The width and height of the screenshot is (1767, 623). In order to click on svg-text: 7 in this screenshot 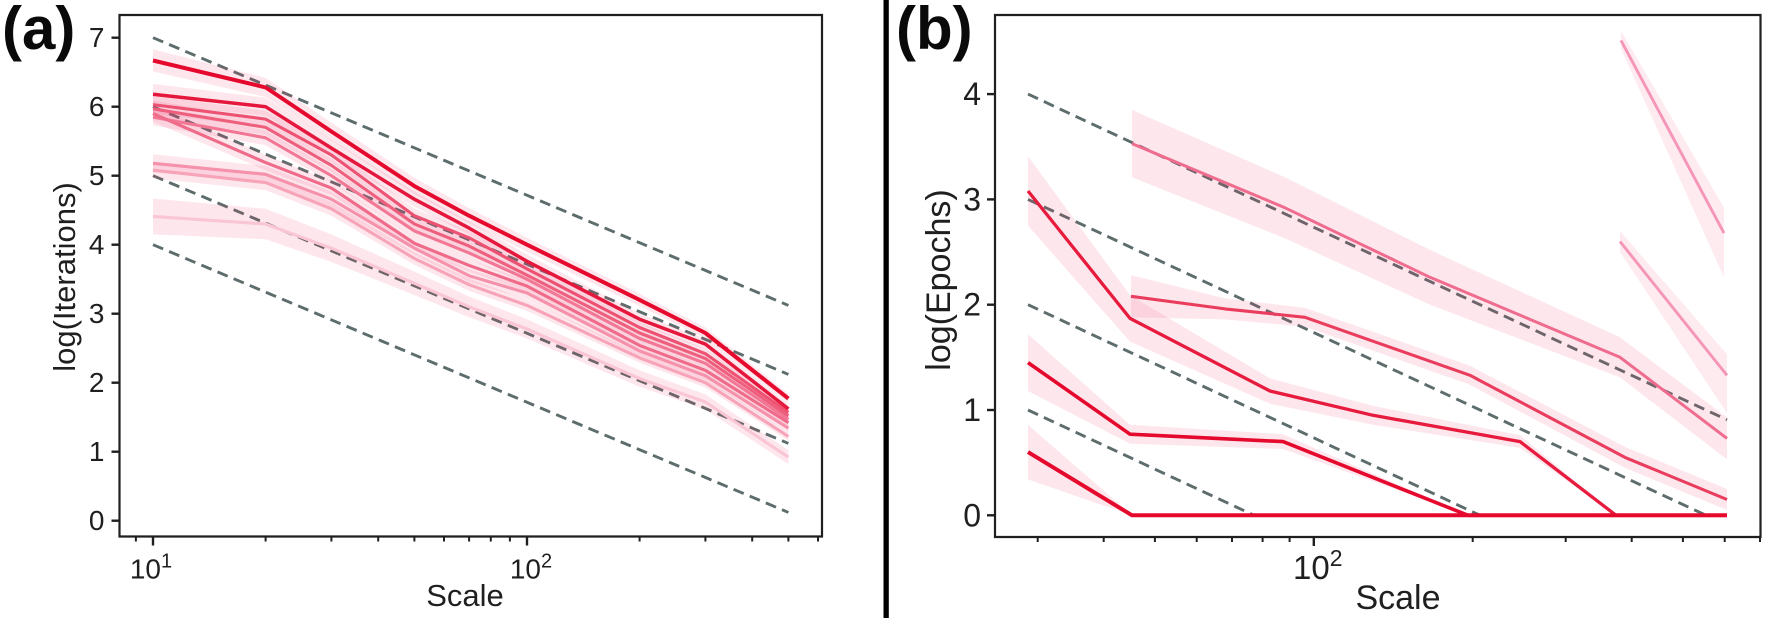, I will do `click(97, 37)`.